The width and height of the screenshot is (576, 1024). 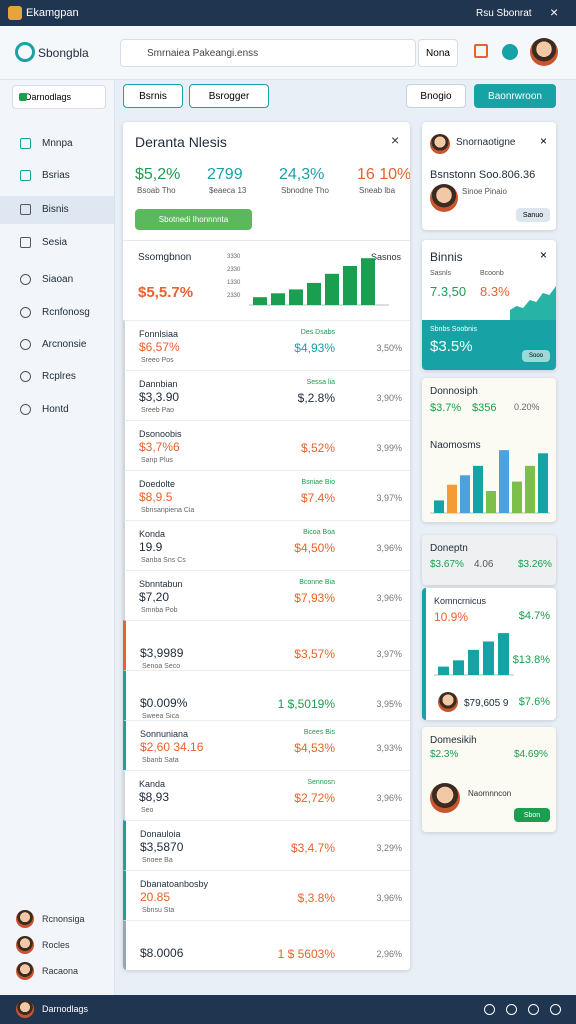 What do you see at coordinates (193, 219) in the screenshot?
I see `action-button: Sbotnedi Ihonnnnta` at bounding box center [193, 219].